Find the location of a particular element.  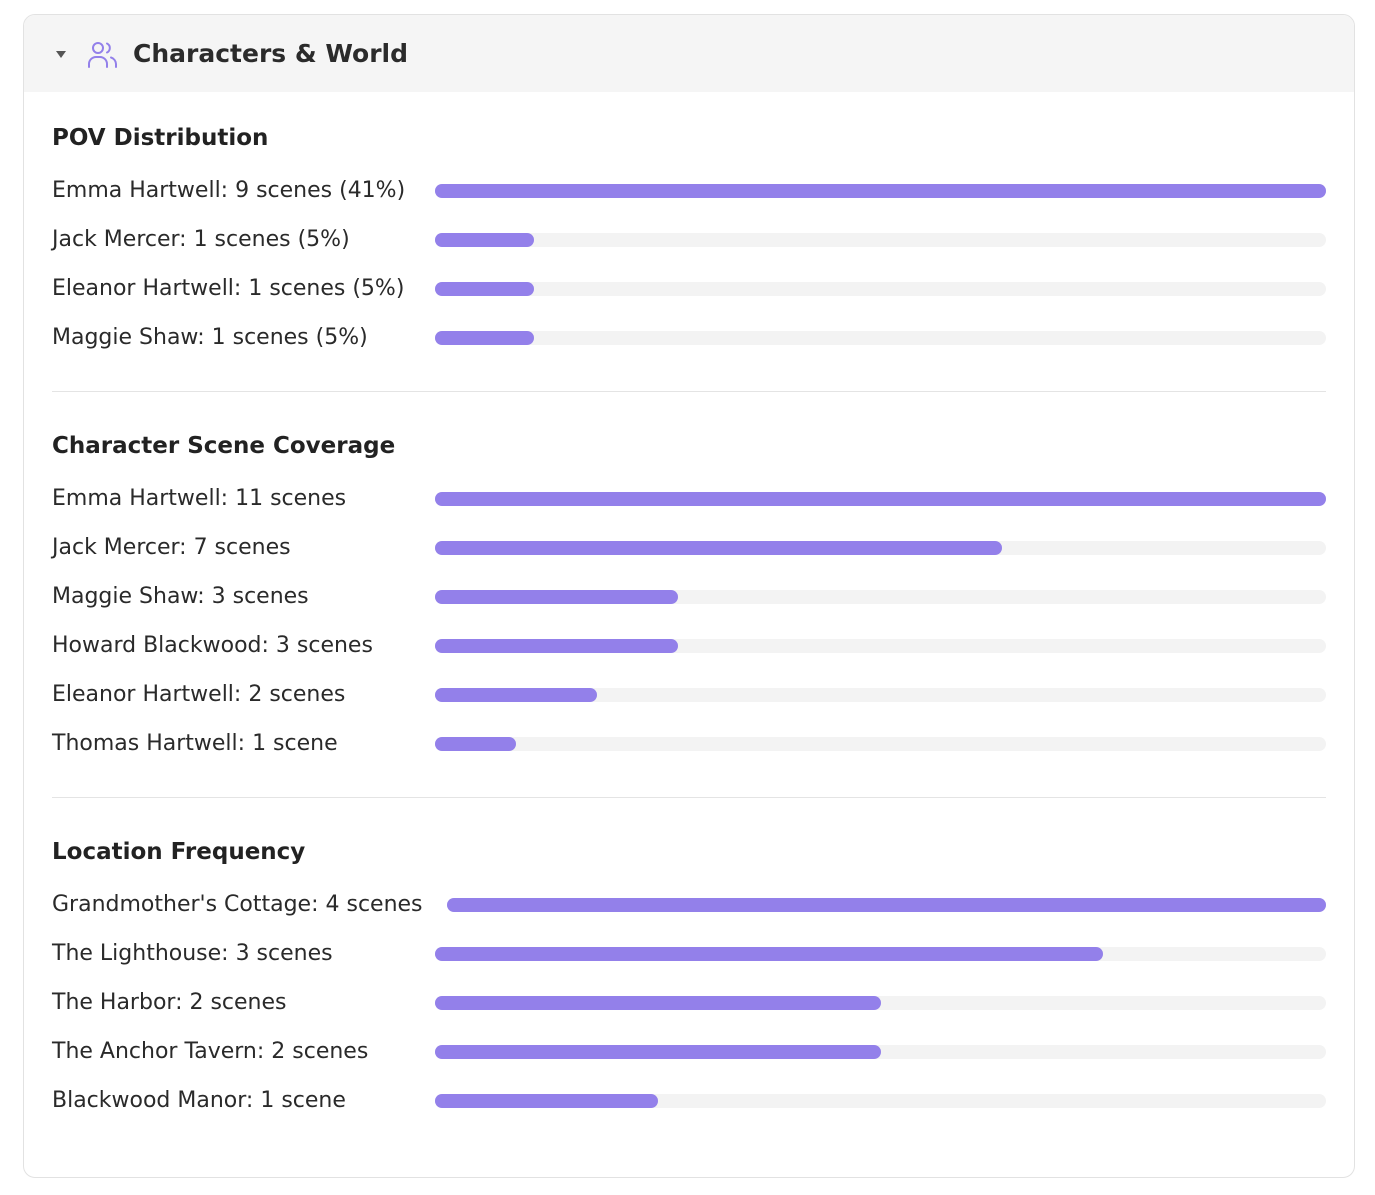

bar-label: The Lighthouse: 3 scenes is located at coordinates (192, 953).